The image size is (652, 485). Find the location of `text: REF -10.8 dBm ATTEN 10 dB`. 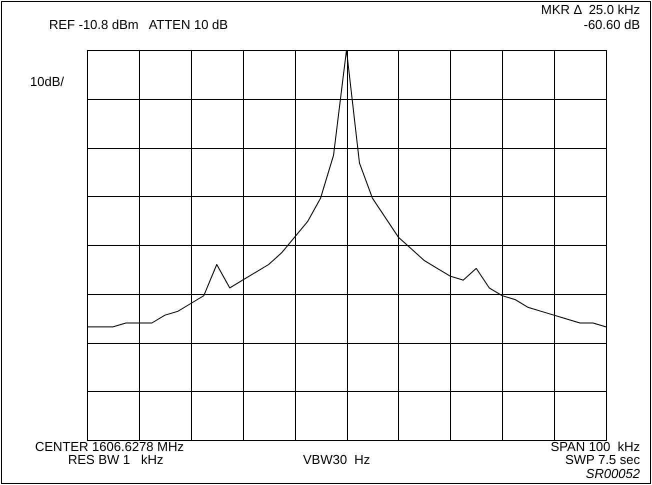

text: REF -10.8 dBm ATTEN 10 dB is located at coordinates (138, 24).